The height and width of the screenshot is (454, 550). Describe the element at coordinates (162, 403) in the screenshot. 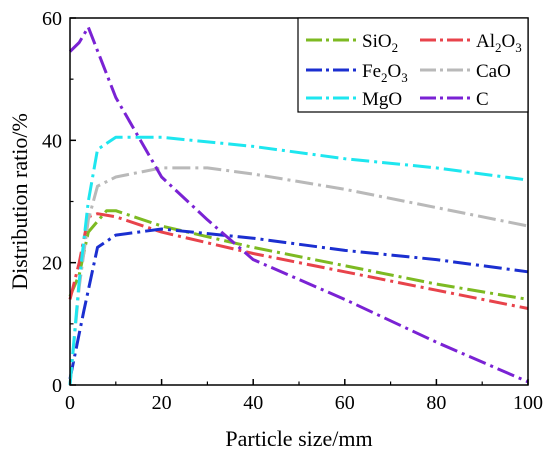

I see `x-tick-label: 20` at that location.